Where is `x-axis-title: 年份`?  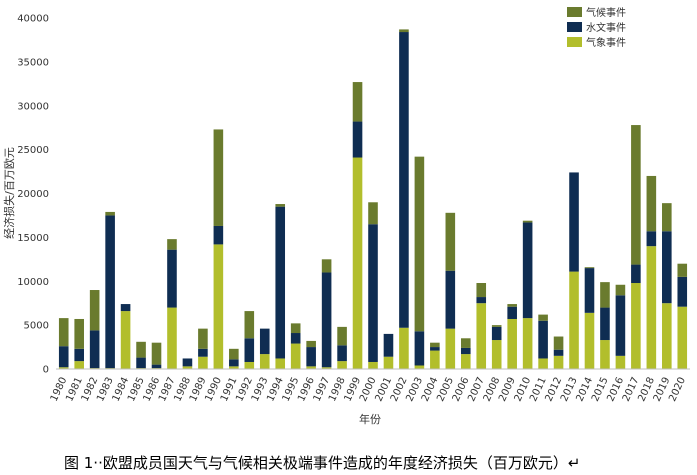
x-axis-title: 年份 is located at coordinates (370, 419).